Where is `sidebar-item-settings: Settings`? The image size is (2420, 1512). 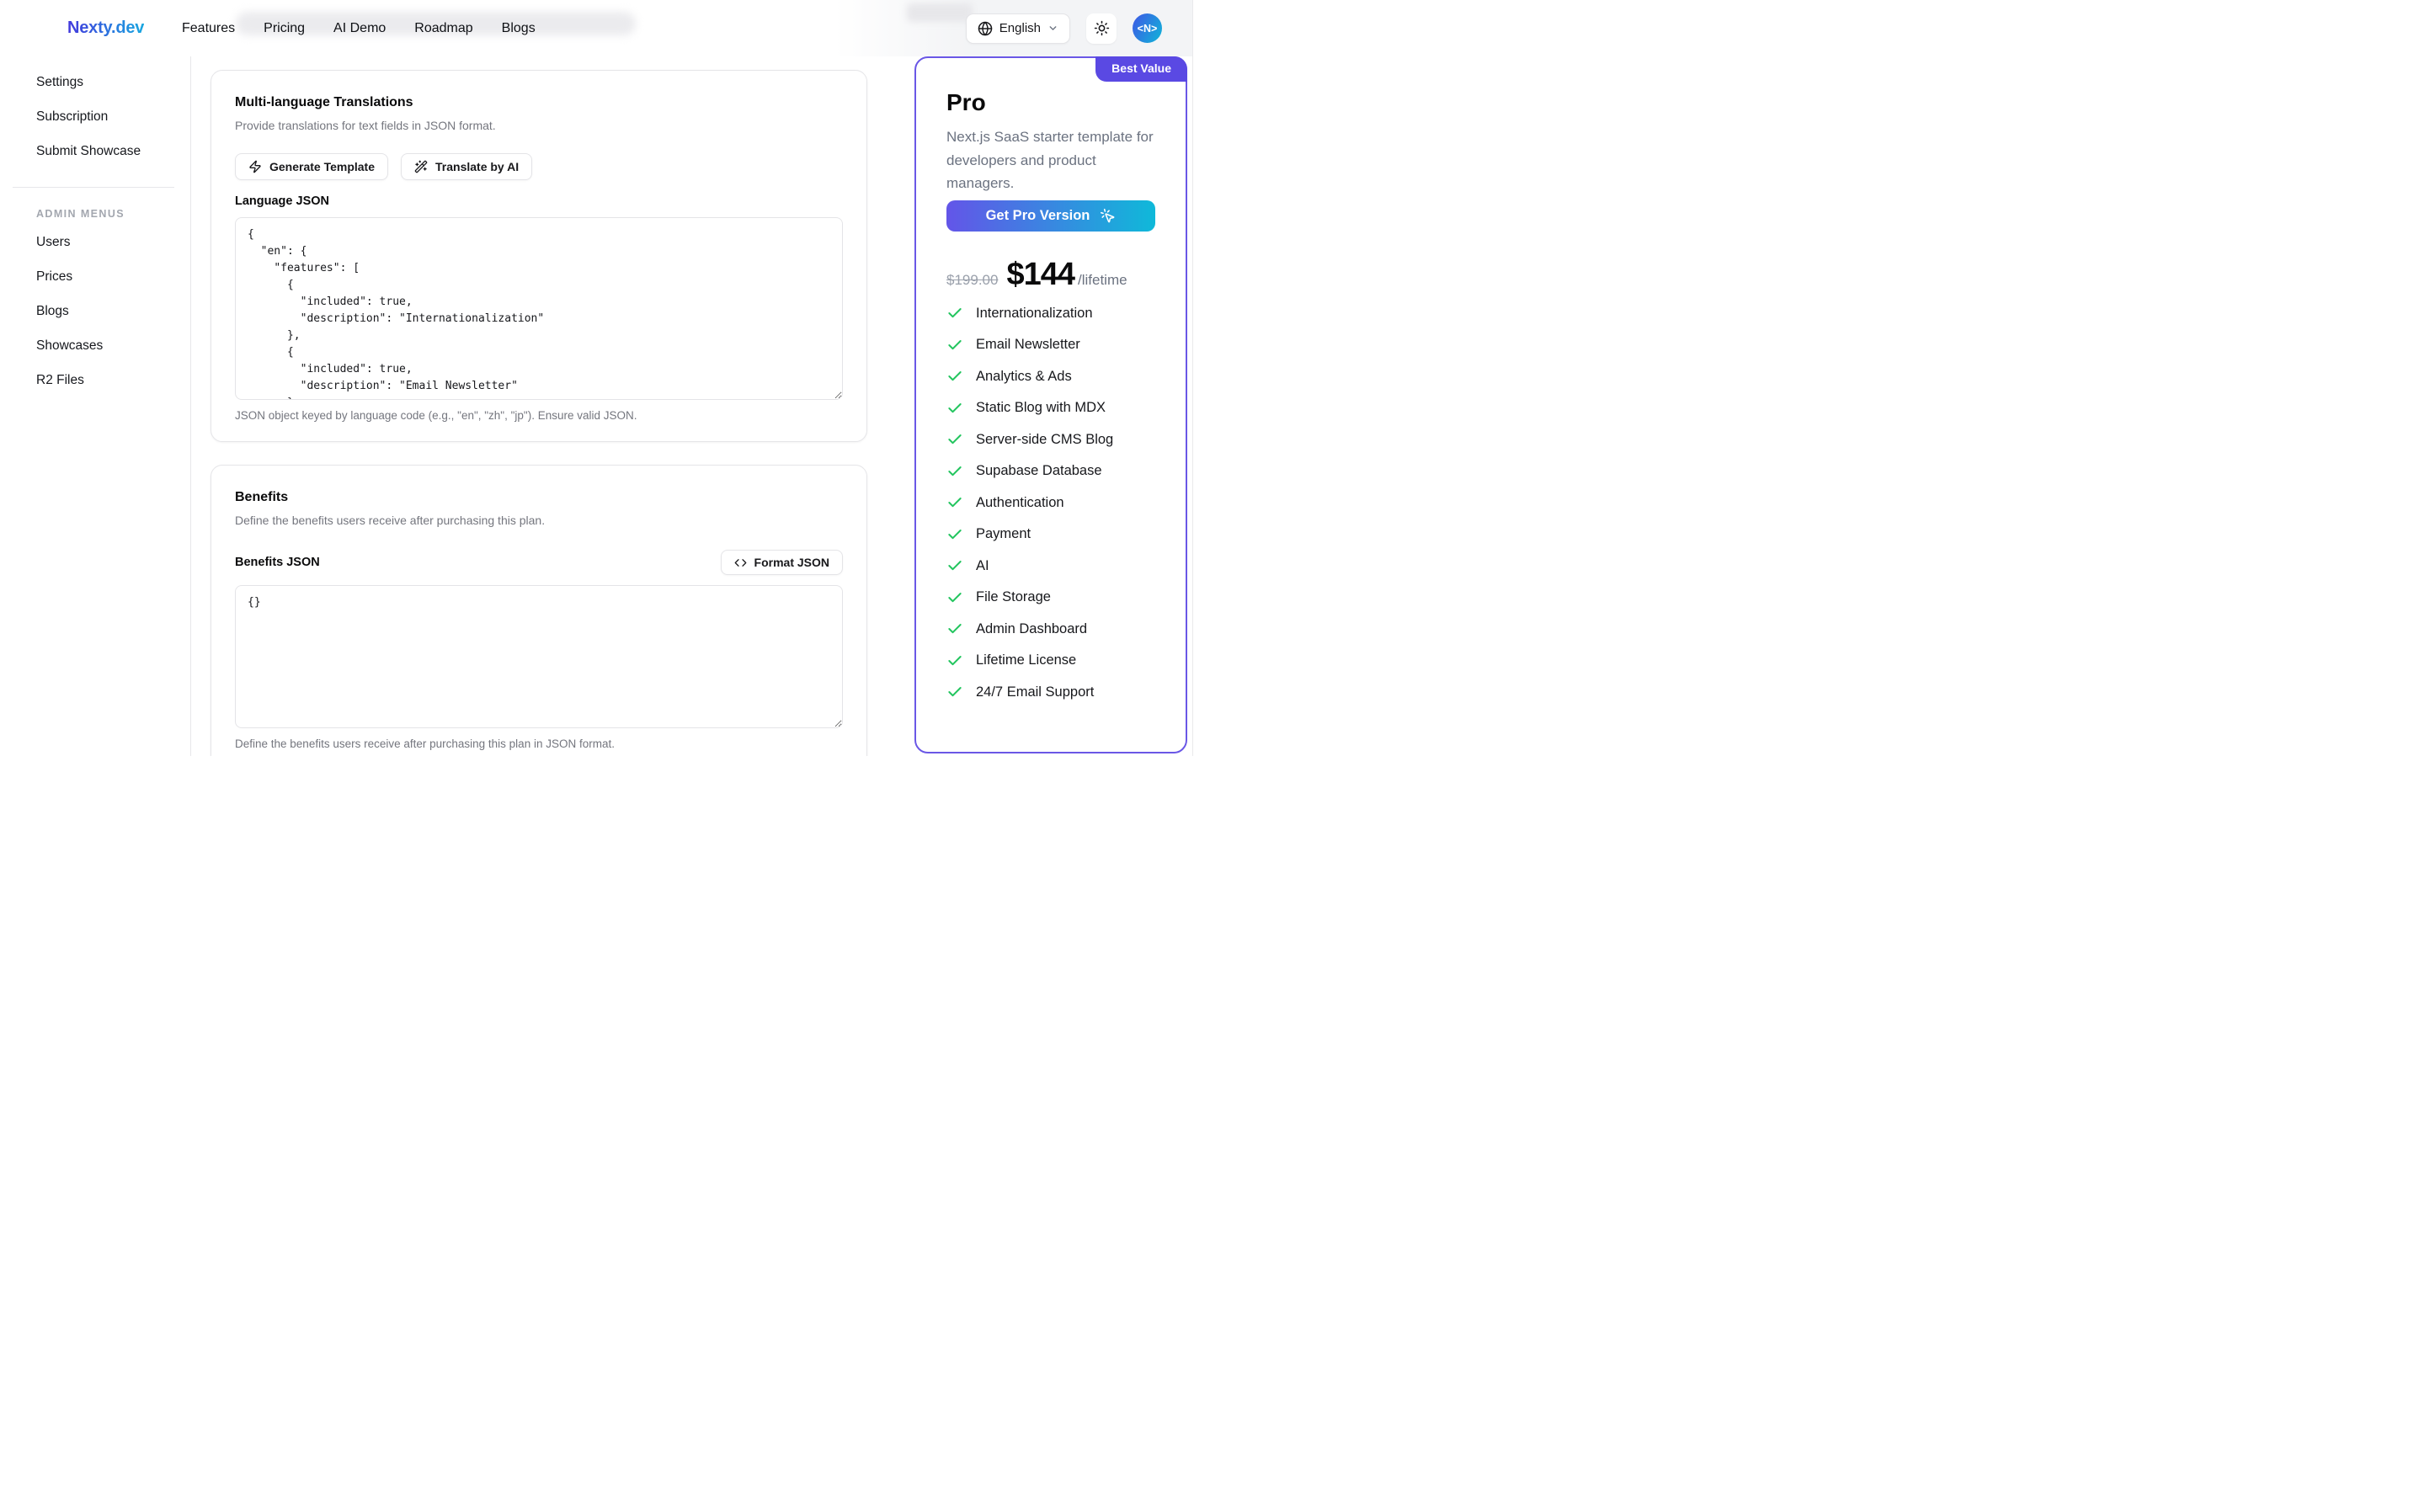
sidebar-item-settings: Settings is located at coordinates (60, 82).